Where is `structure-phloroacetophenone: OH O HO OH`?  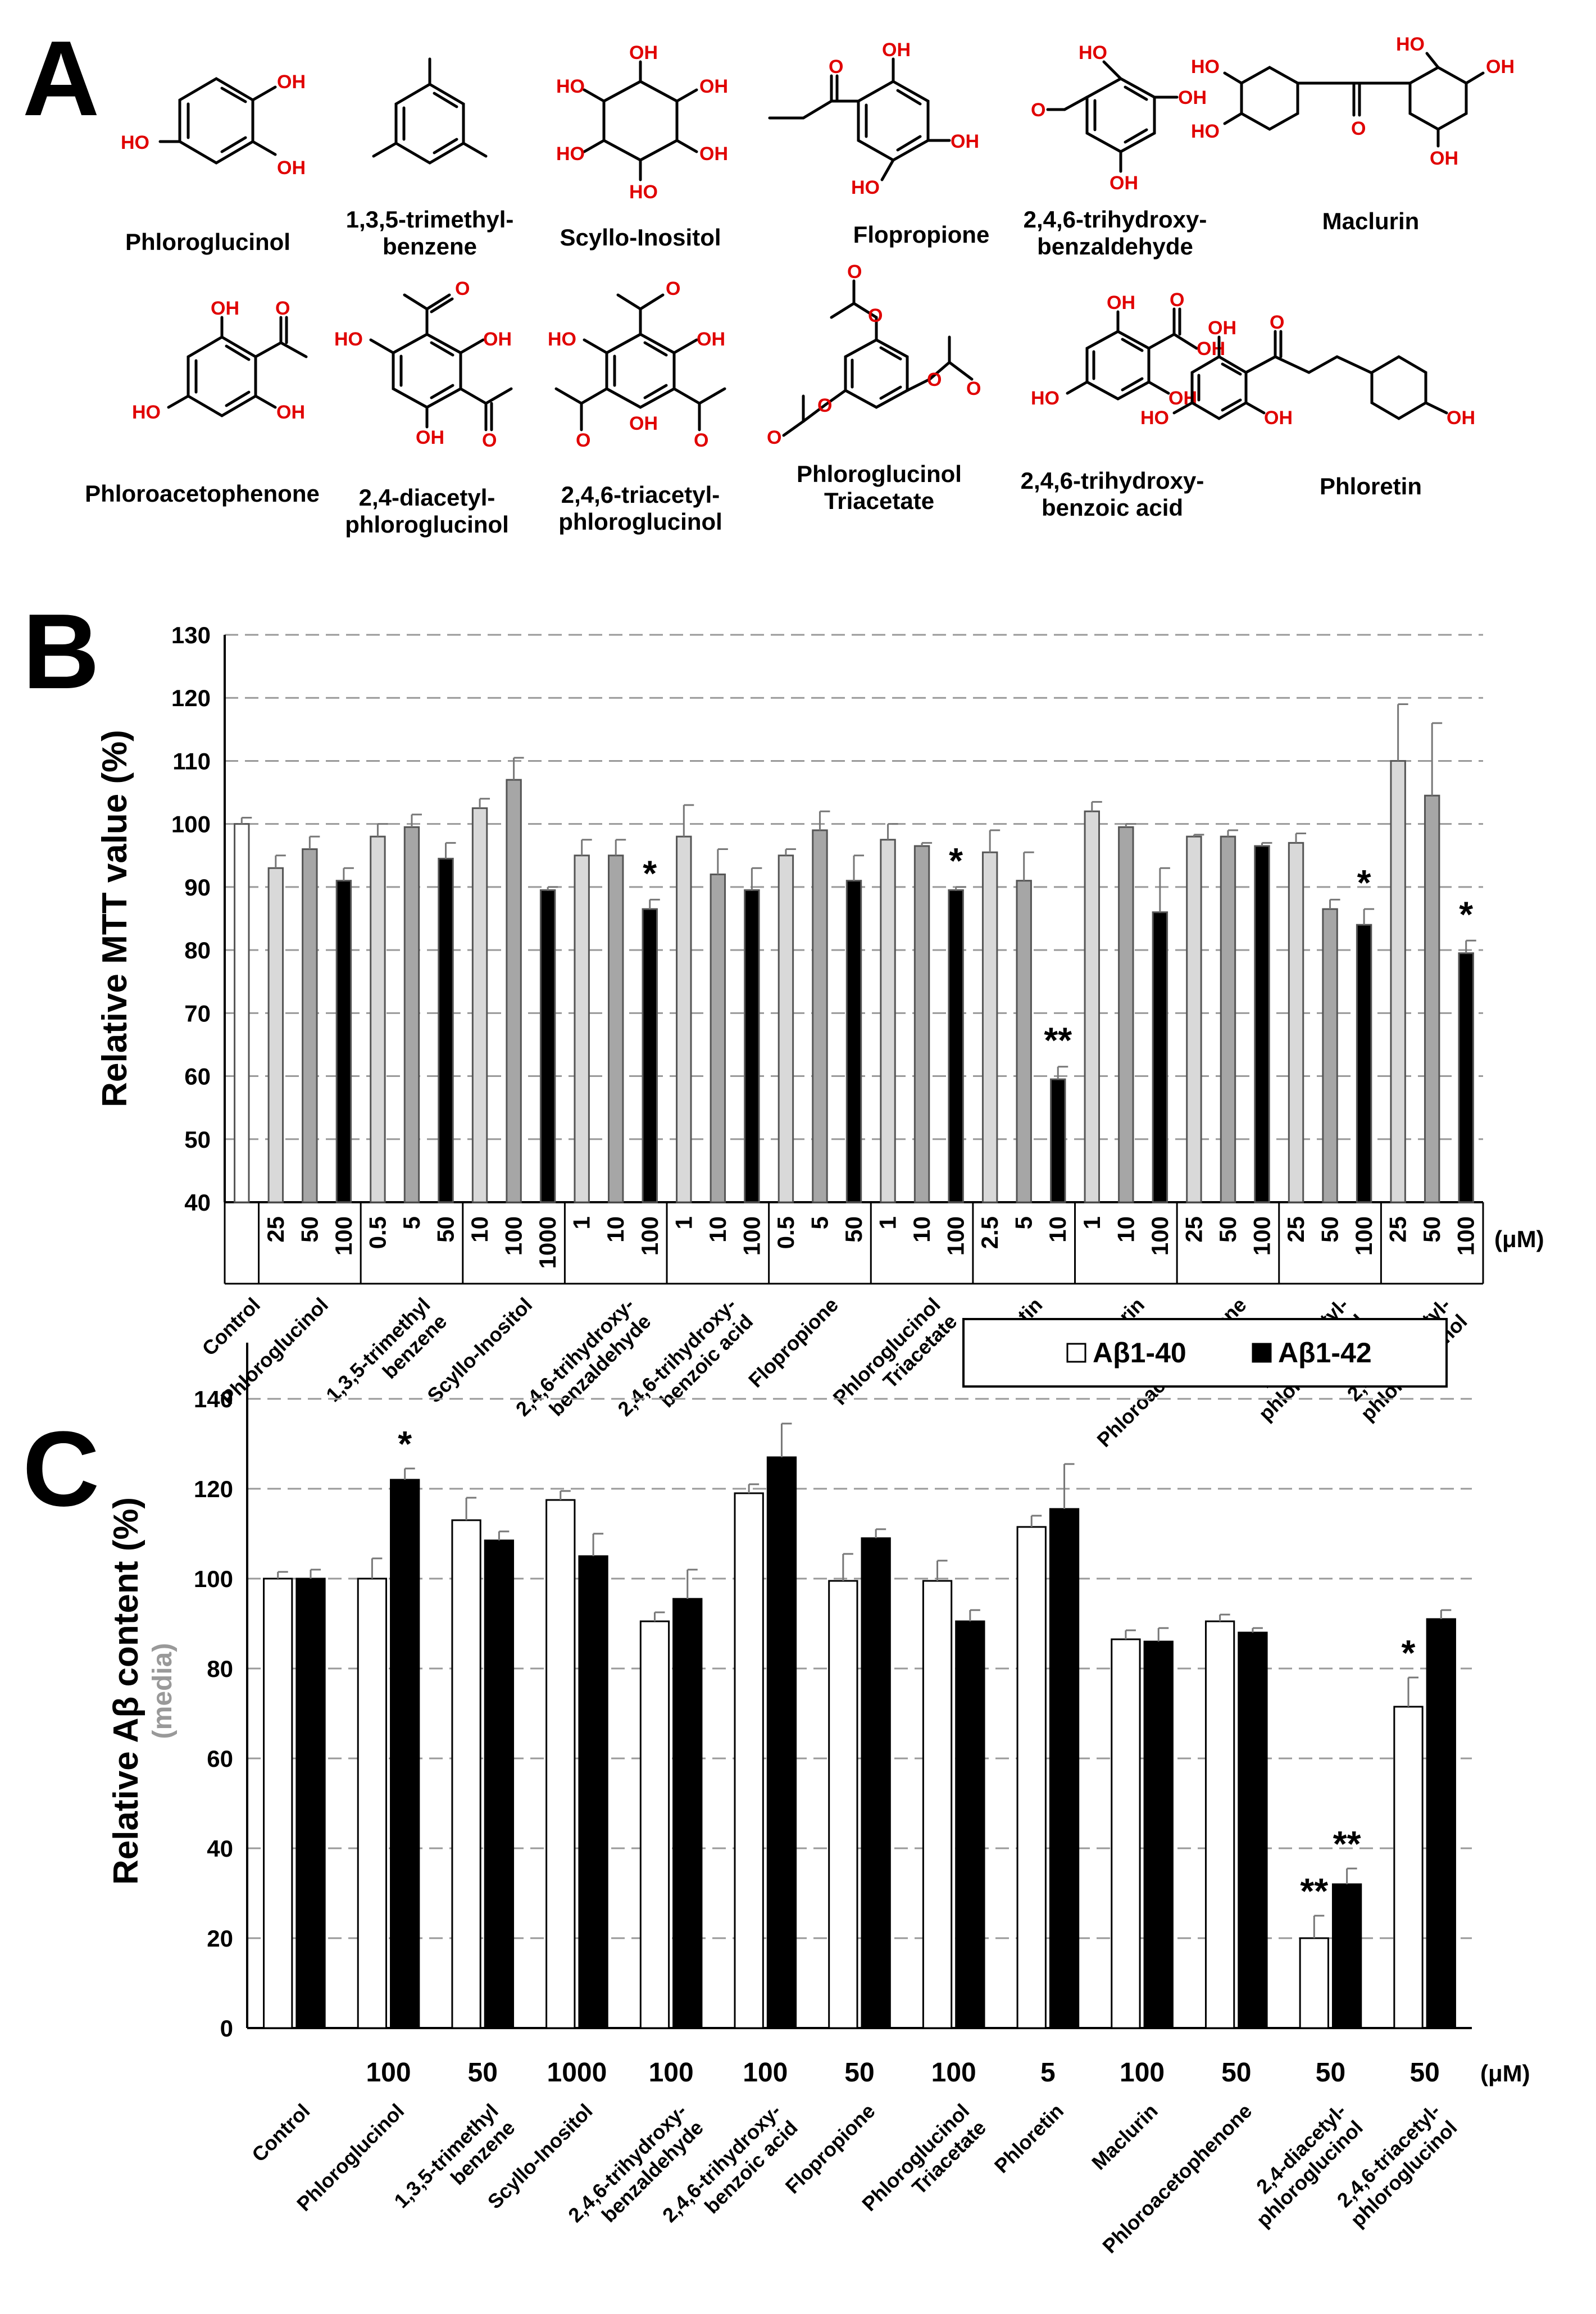
structure-phloroacetophenone: OH O HO OH is located at coordinates (220, 360).